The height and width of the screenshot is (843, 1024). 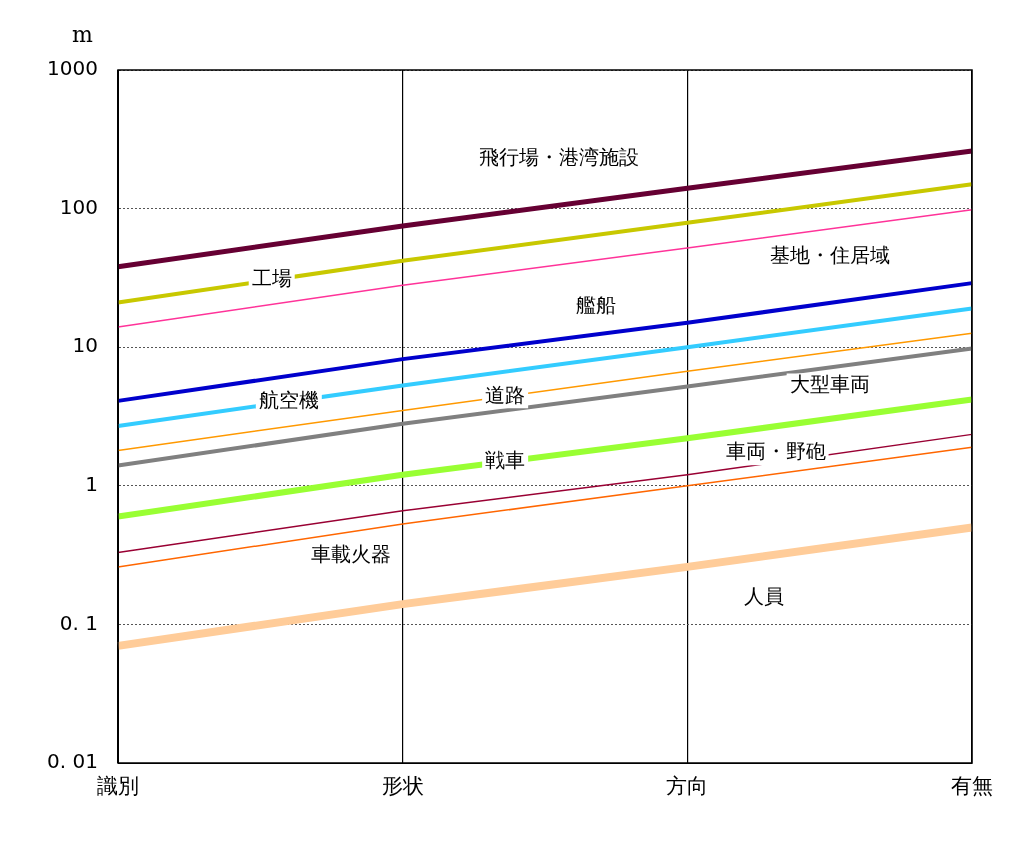 What do you see at coordinates (764, 596) in the screenshot?
I see `series-label: 人員` at bounding box center [764, 596].